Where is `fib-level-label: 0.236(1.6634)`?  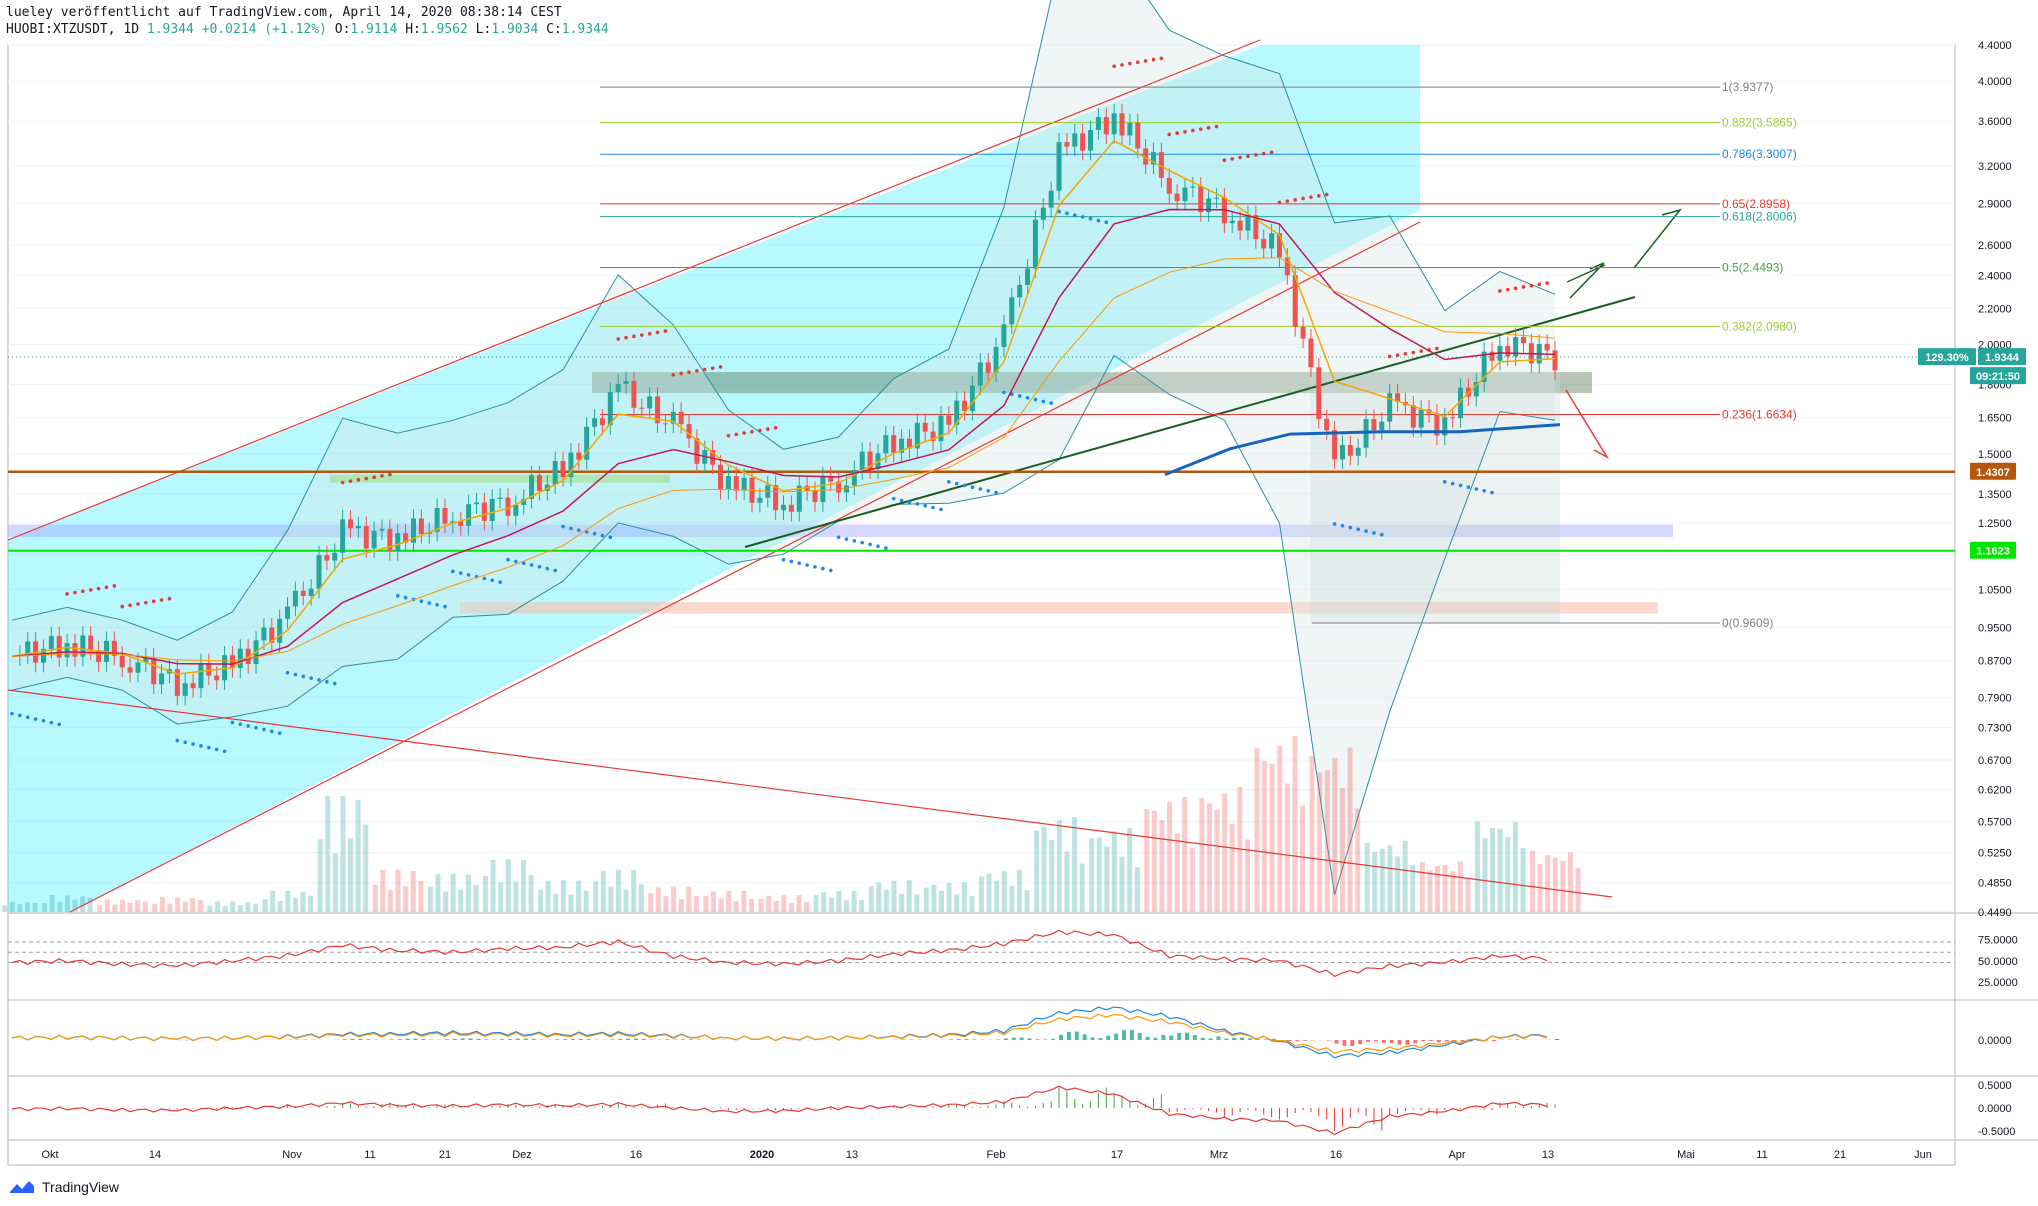
fib-level-label: 0.236(1.6634) is located at coordinates (1759, 415).